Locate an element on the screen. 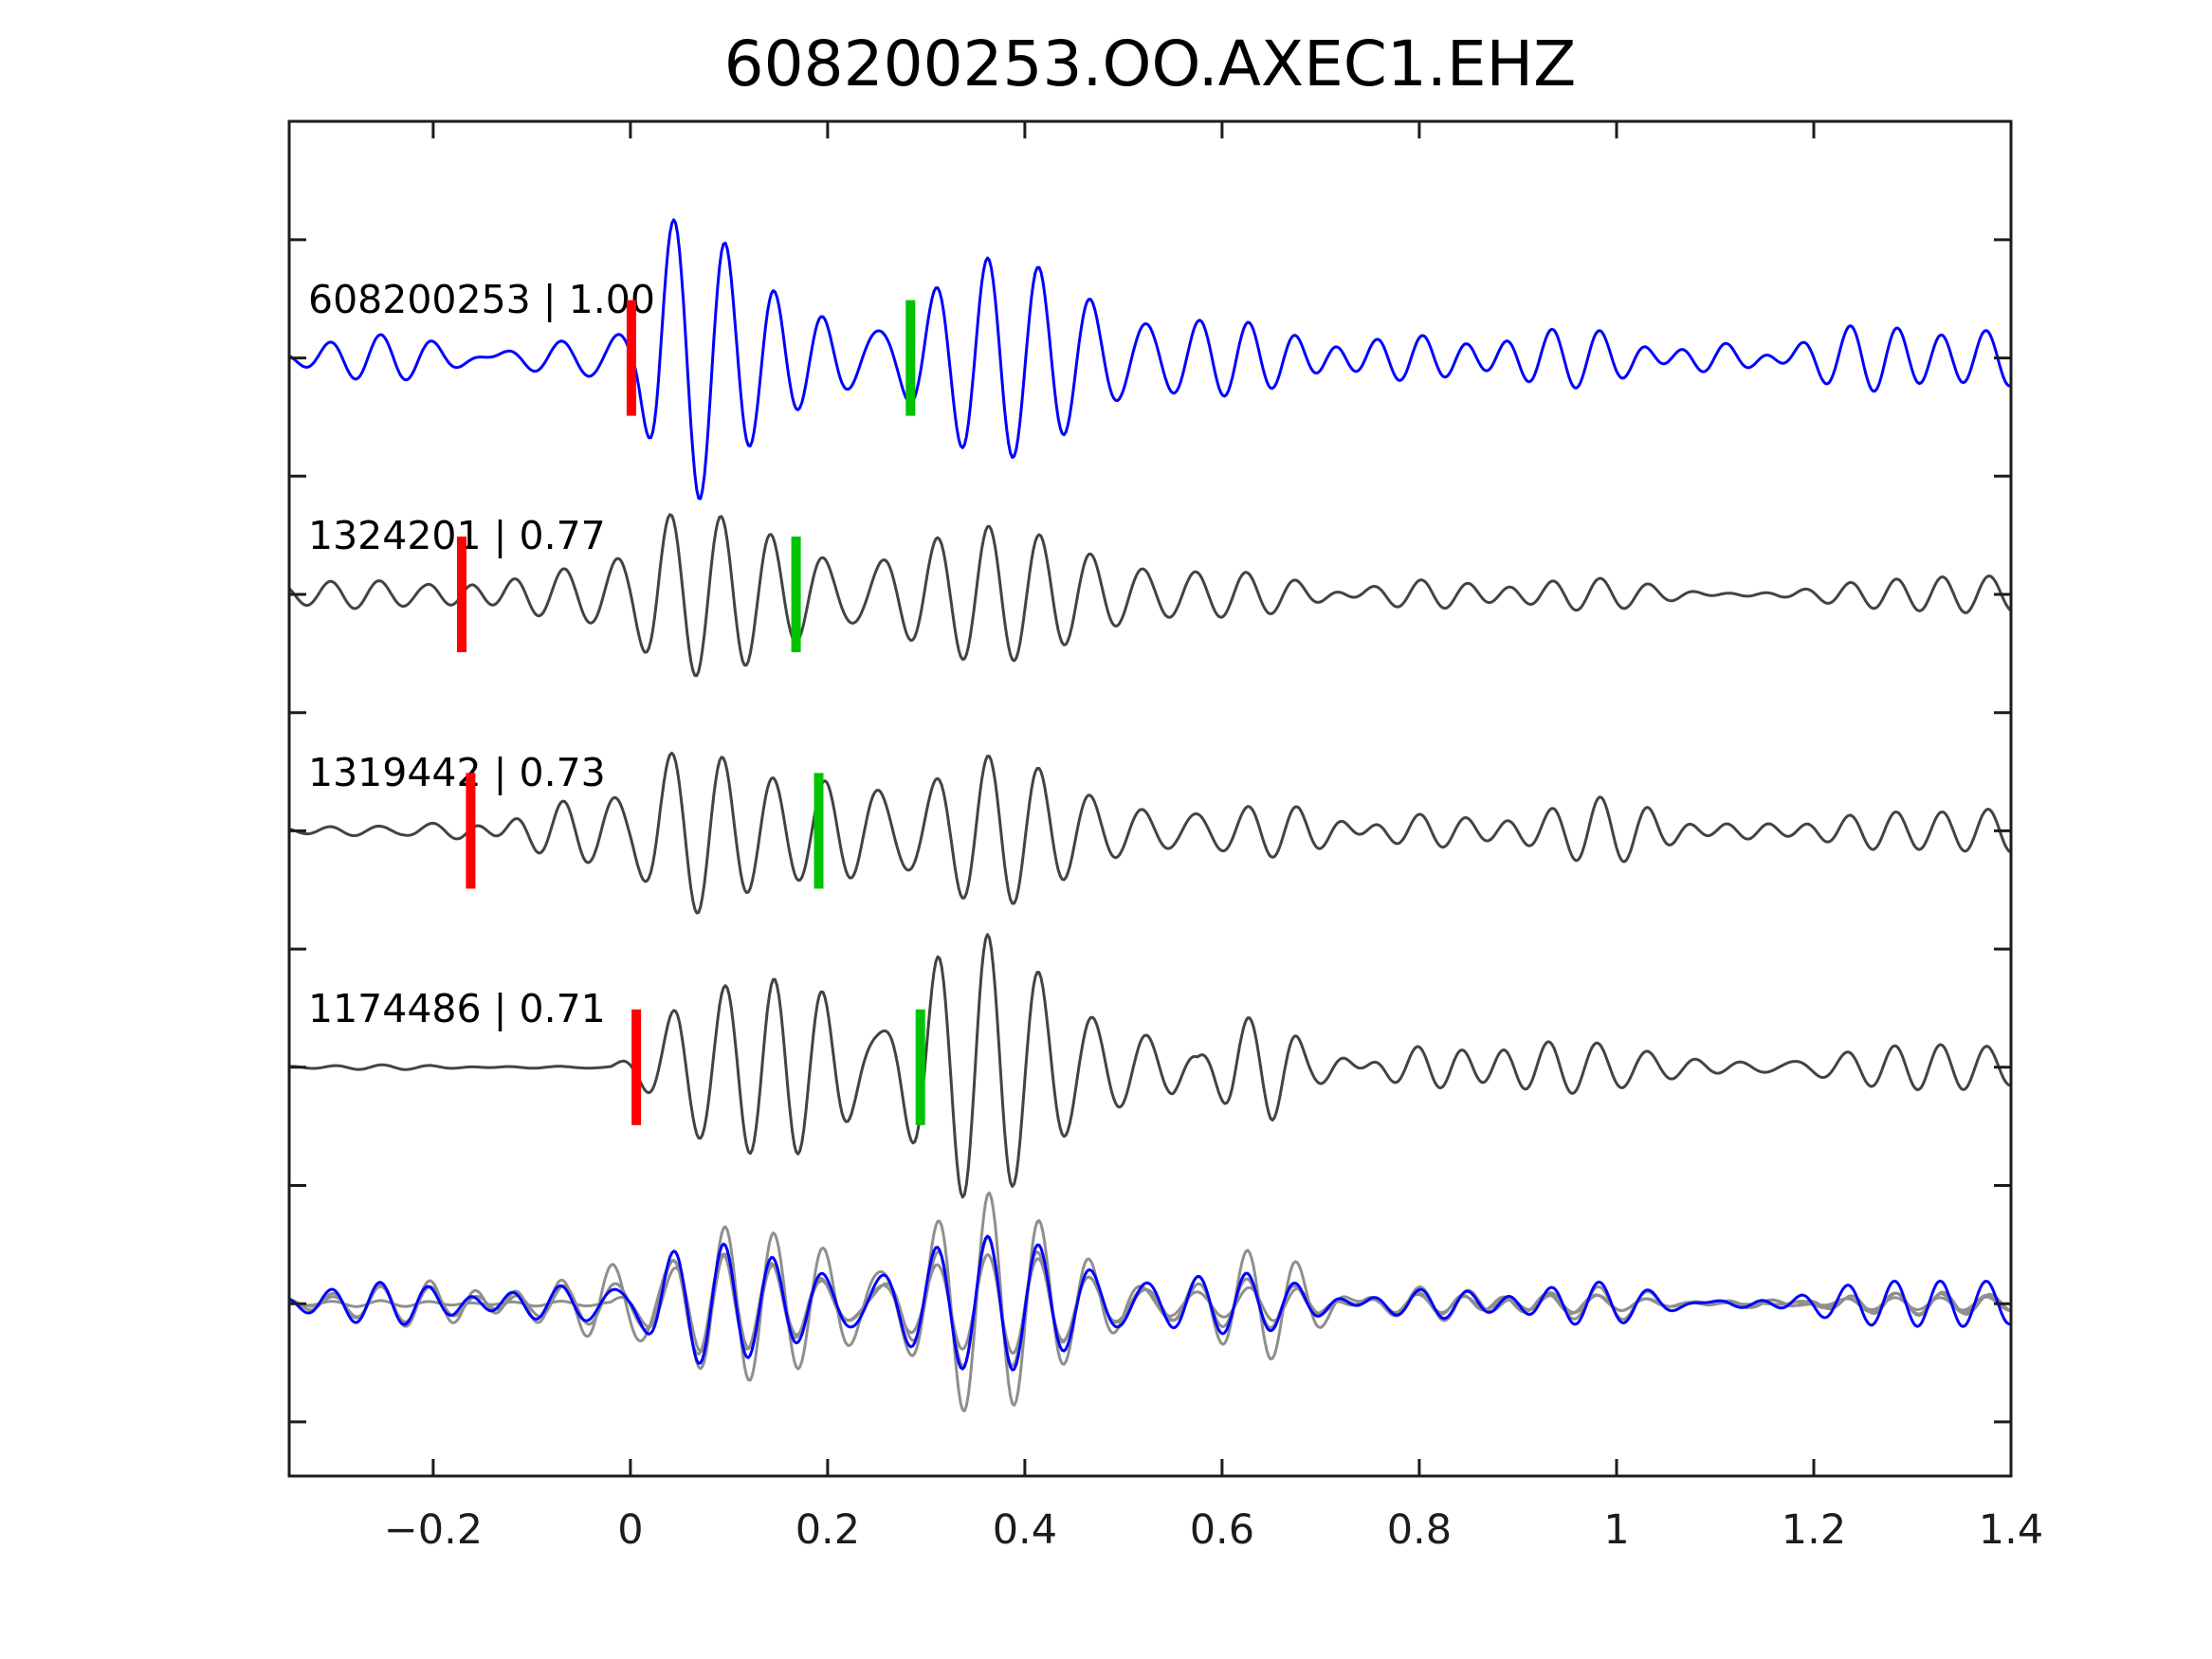 This screenshot has width=2212, height=1659. x-tick-label-0.2: 0.2 is located at coordinates (827, 1530).